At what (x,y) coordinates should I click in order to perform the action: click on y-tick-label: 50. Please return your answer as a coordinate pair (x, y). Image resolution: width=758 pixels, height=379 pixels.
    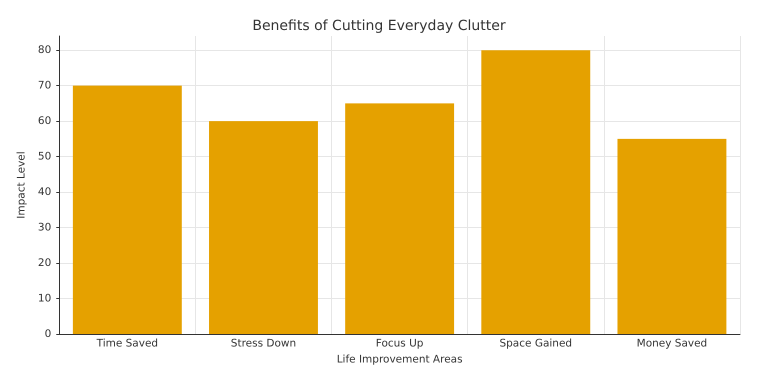
    Looking at the image, I should click on (45, 156).